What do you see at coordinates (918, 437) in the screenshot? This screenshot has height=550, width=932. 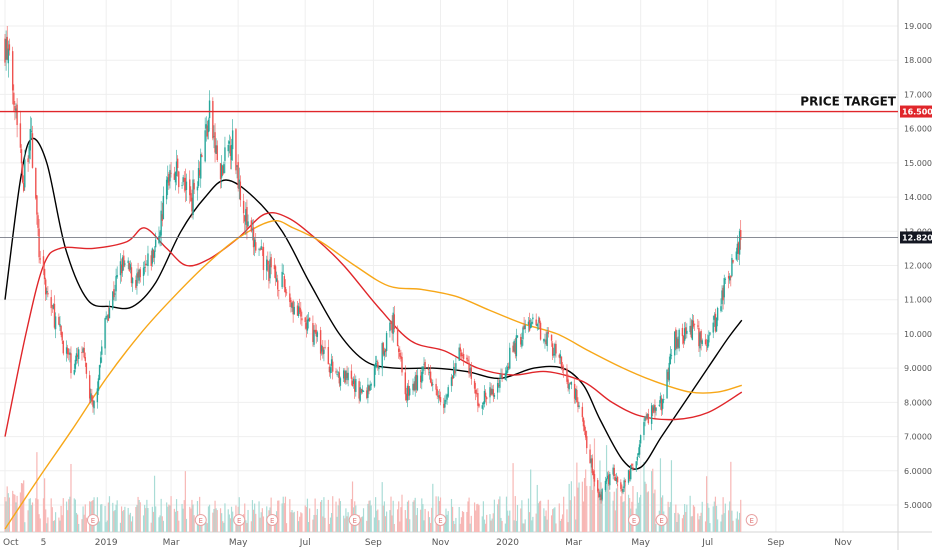 I see `y-tick-label: 7.0000` at bounding box center [918, 437].